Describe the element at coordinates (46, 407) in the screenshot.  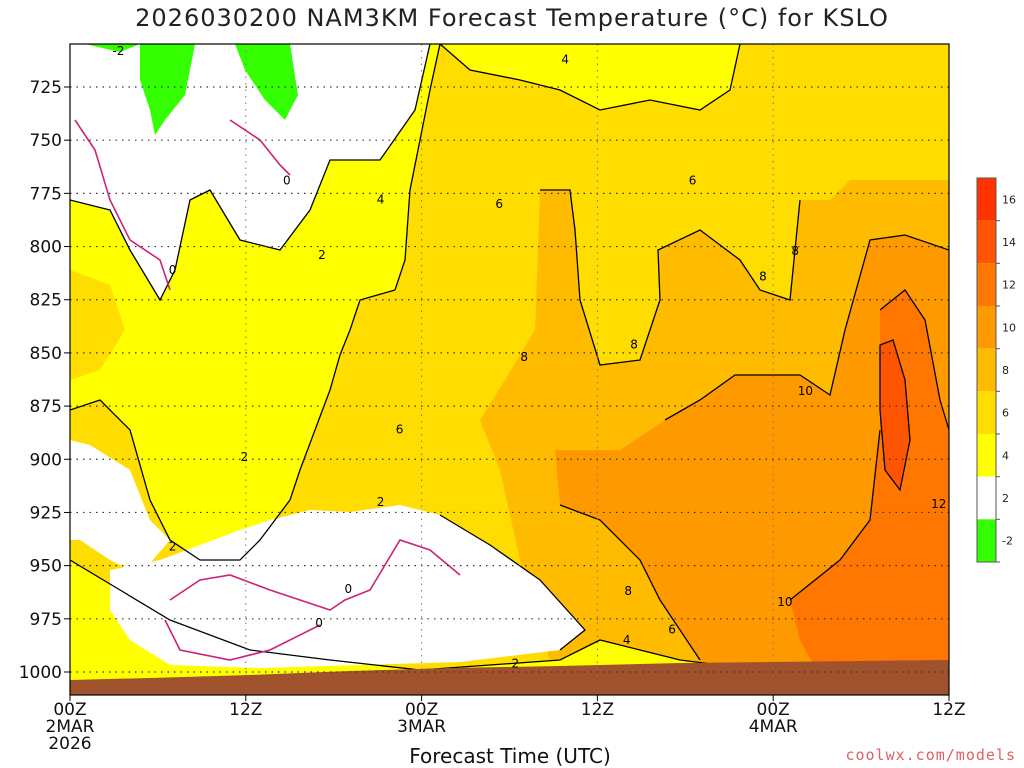
I see `y-tick-label: 875` at that location.